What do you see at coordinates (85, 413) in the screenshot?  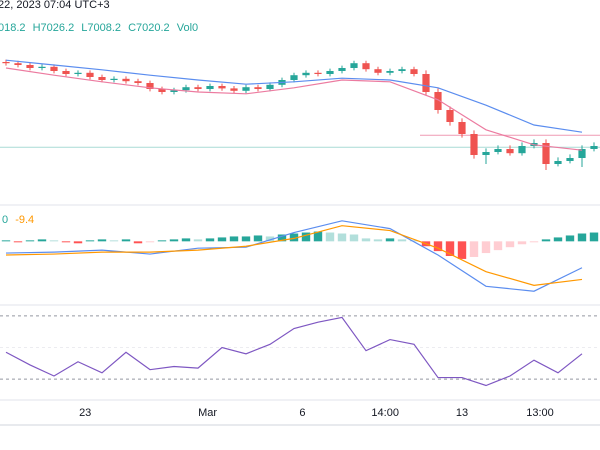 I see `x-tick-label: 23` at bounding box center [85, 413].